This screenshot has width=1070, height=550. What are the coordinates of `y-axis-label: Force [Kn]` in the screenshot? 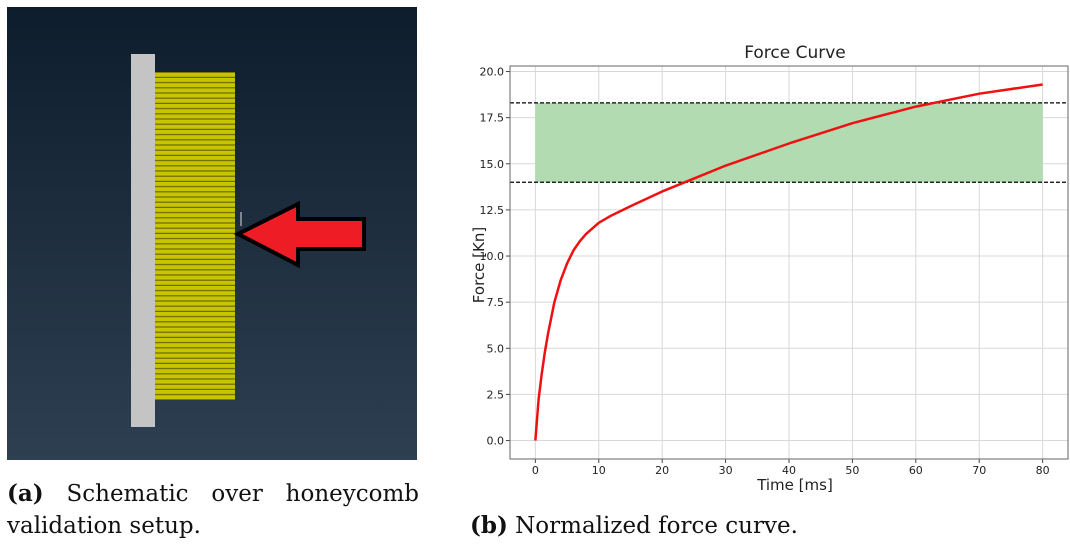 It's located at (479, 265).